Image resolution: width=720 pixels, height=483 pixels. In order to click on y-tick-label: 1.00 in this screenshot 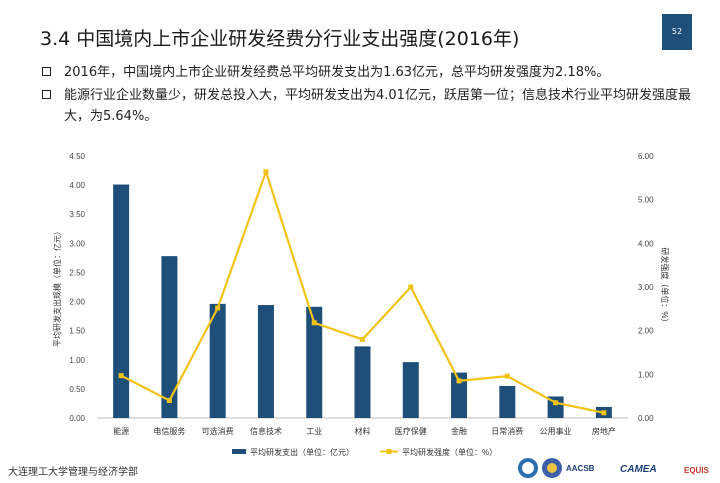, I will do `click(77, 360)`.